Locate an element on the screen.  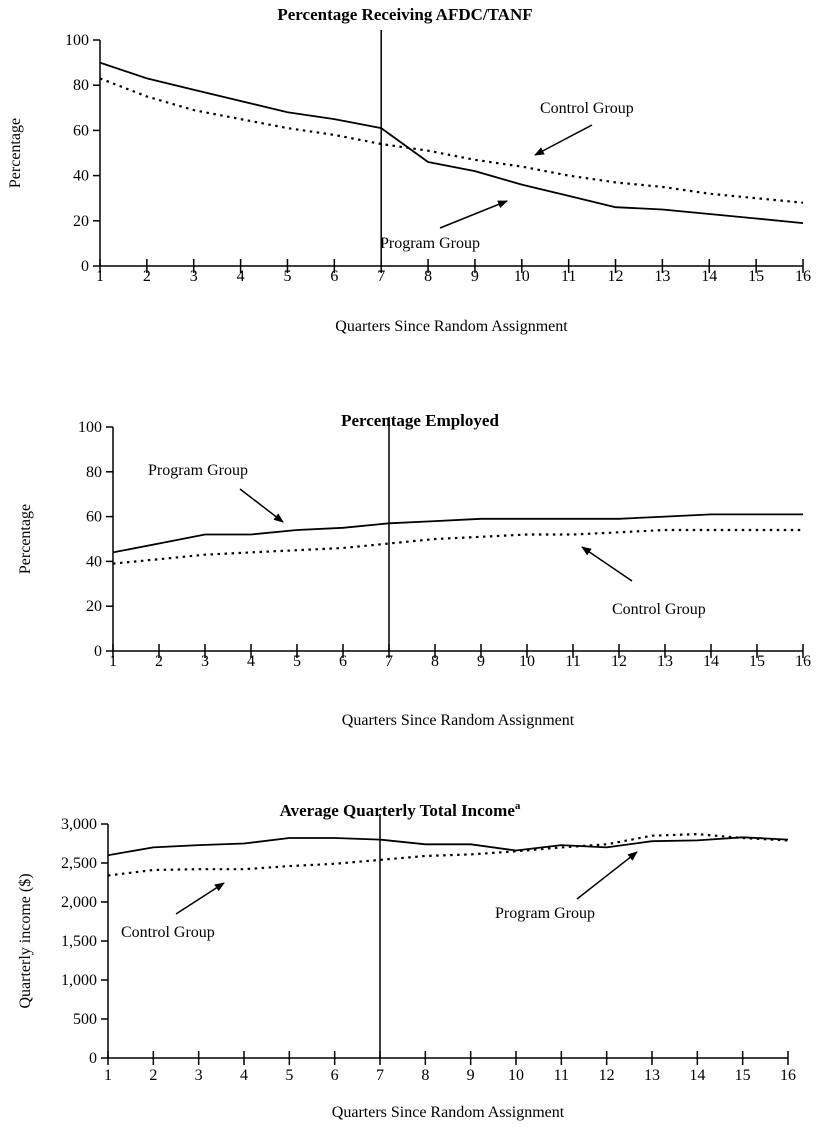
chart-title: Percentage Employed is located at coordinates (420, 420).